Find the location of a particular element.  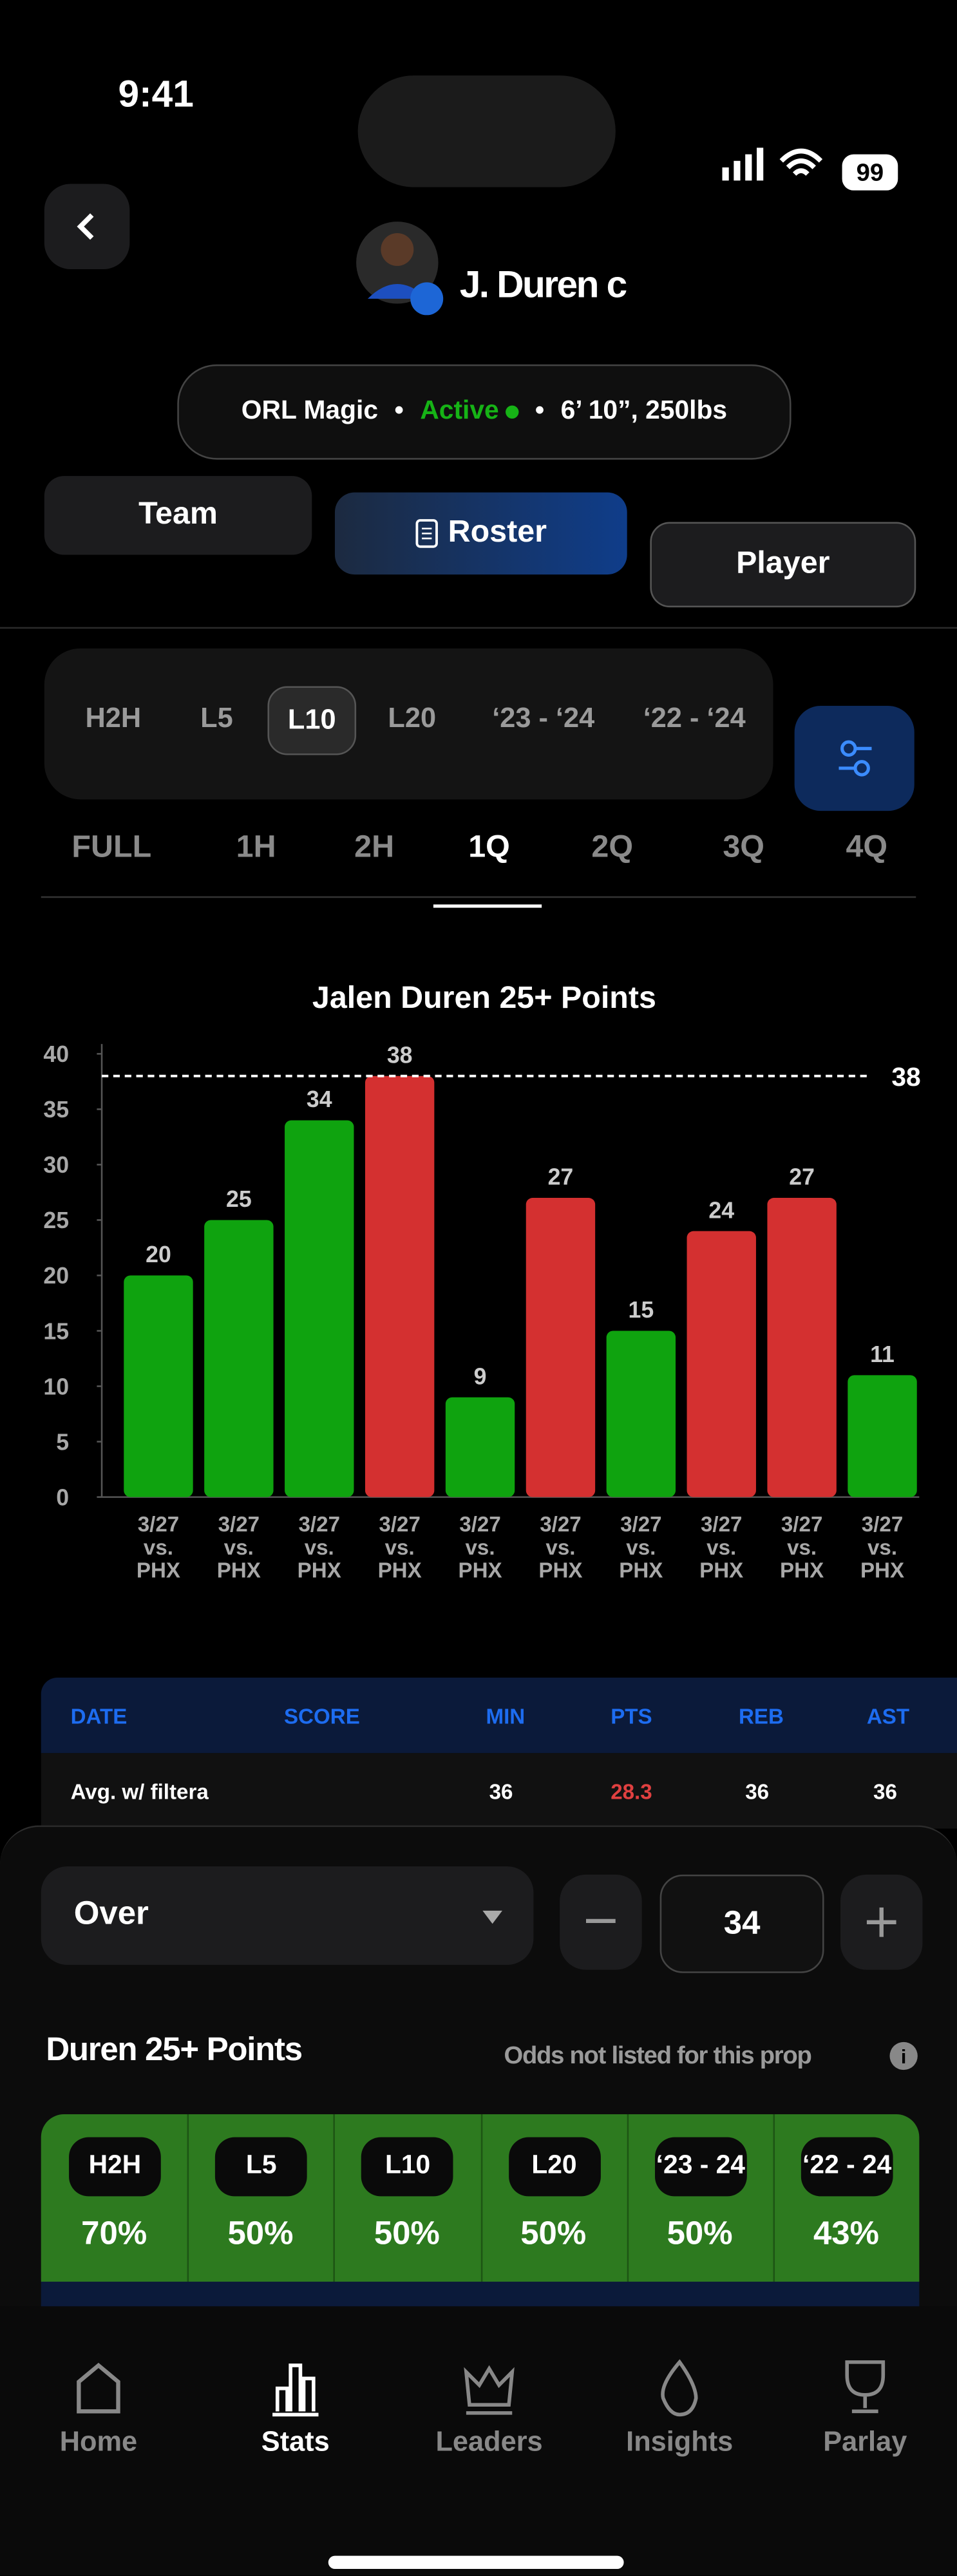

tab-player: Player is located at coordinates (783, 565).